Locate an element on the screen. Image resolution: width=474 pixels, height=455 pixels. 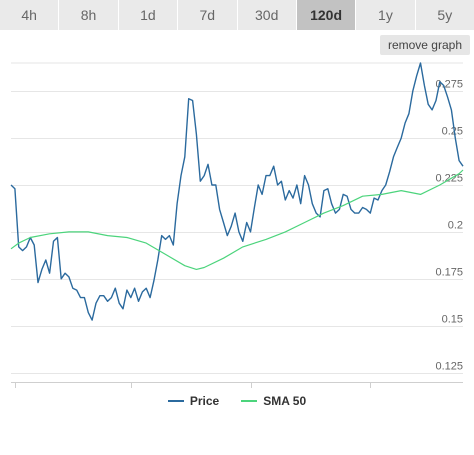
legend-price-swatch is located at coordinates (175, 401).